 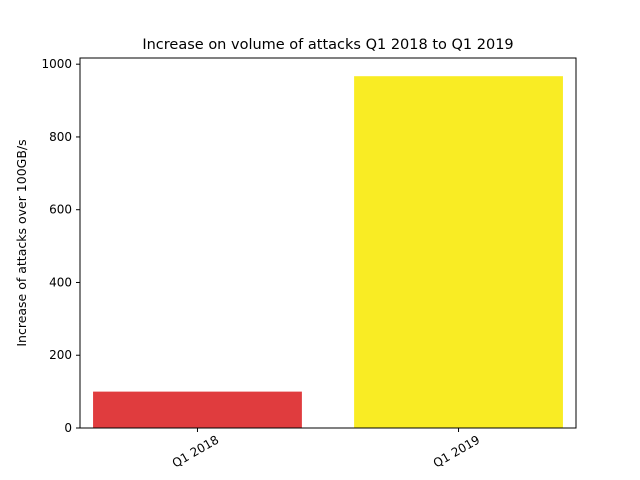 I want to click on y-axis-label: Increase of attacks over 100GB/s, so click(x=21, y=242).